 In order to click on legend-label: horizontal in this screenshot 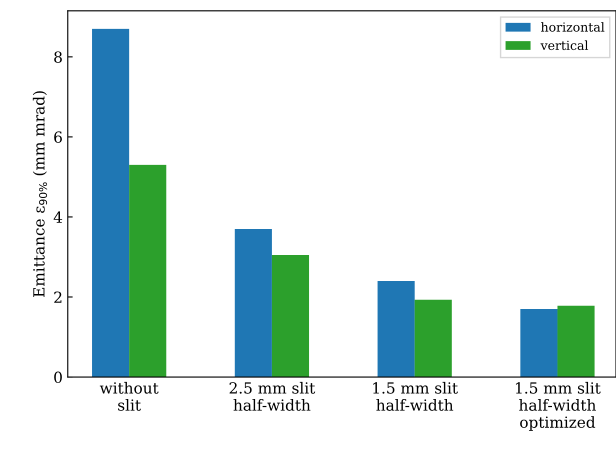, I will do `click(572, 27)`.